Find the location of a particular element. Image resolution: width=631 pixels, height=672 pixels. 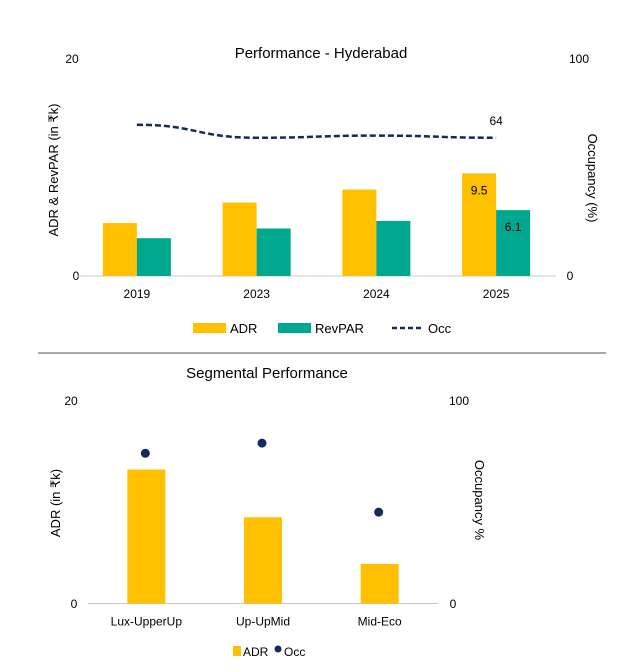

bar-adr-2025 is located at coordinates (479, 224).